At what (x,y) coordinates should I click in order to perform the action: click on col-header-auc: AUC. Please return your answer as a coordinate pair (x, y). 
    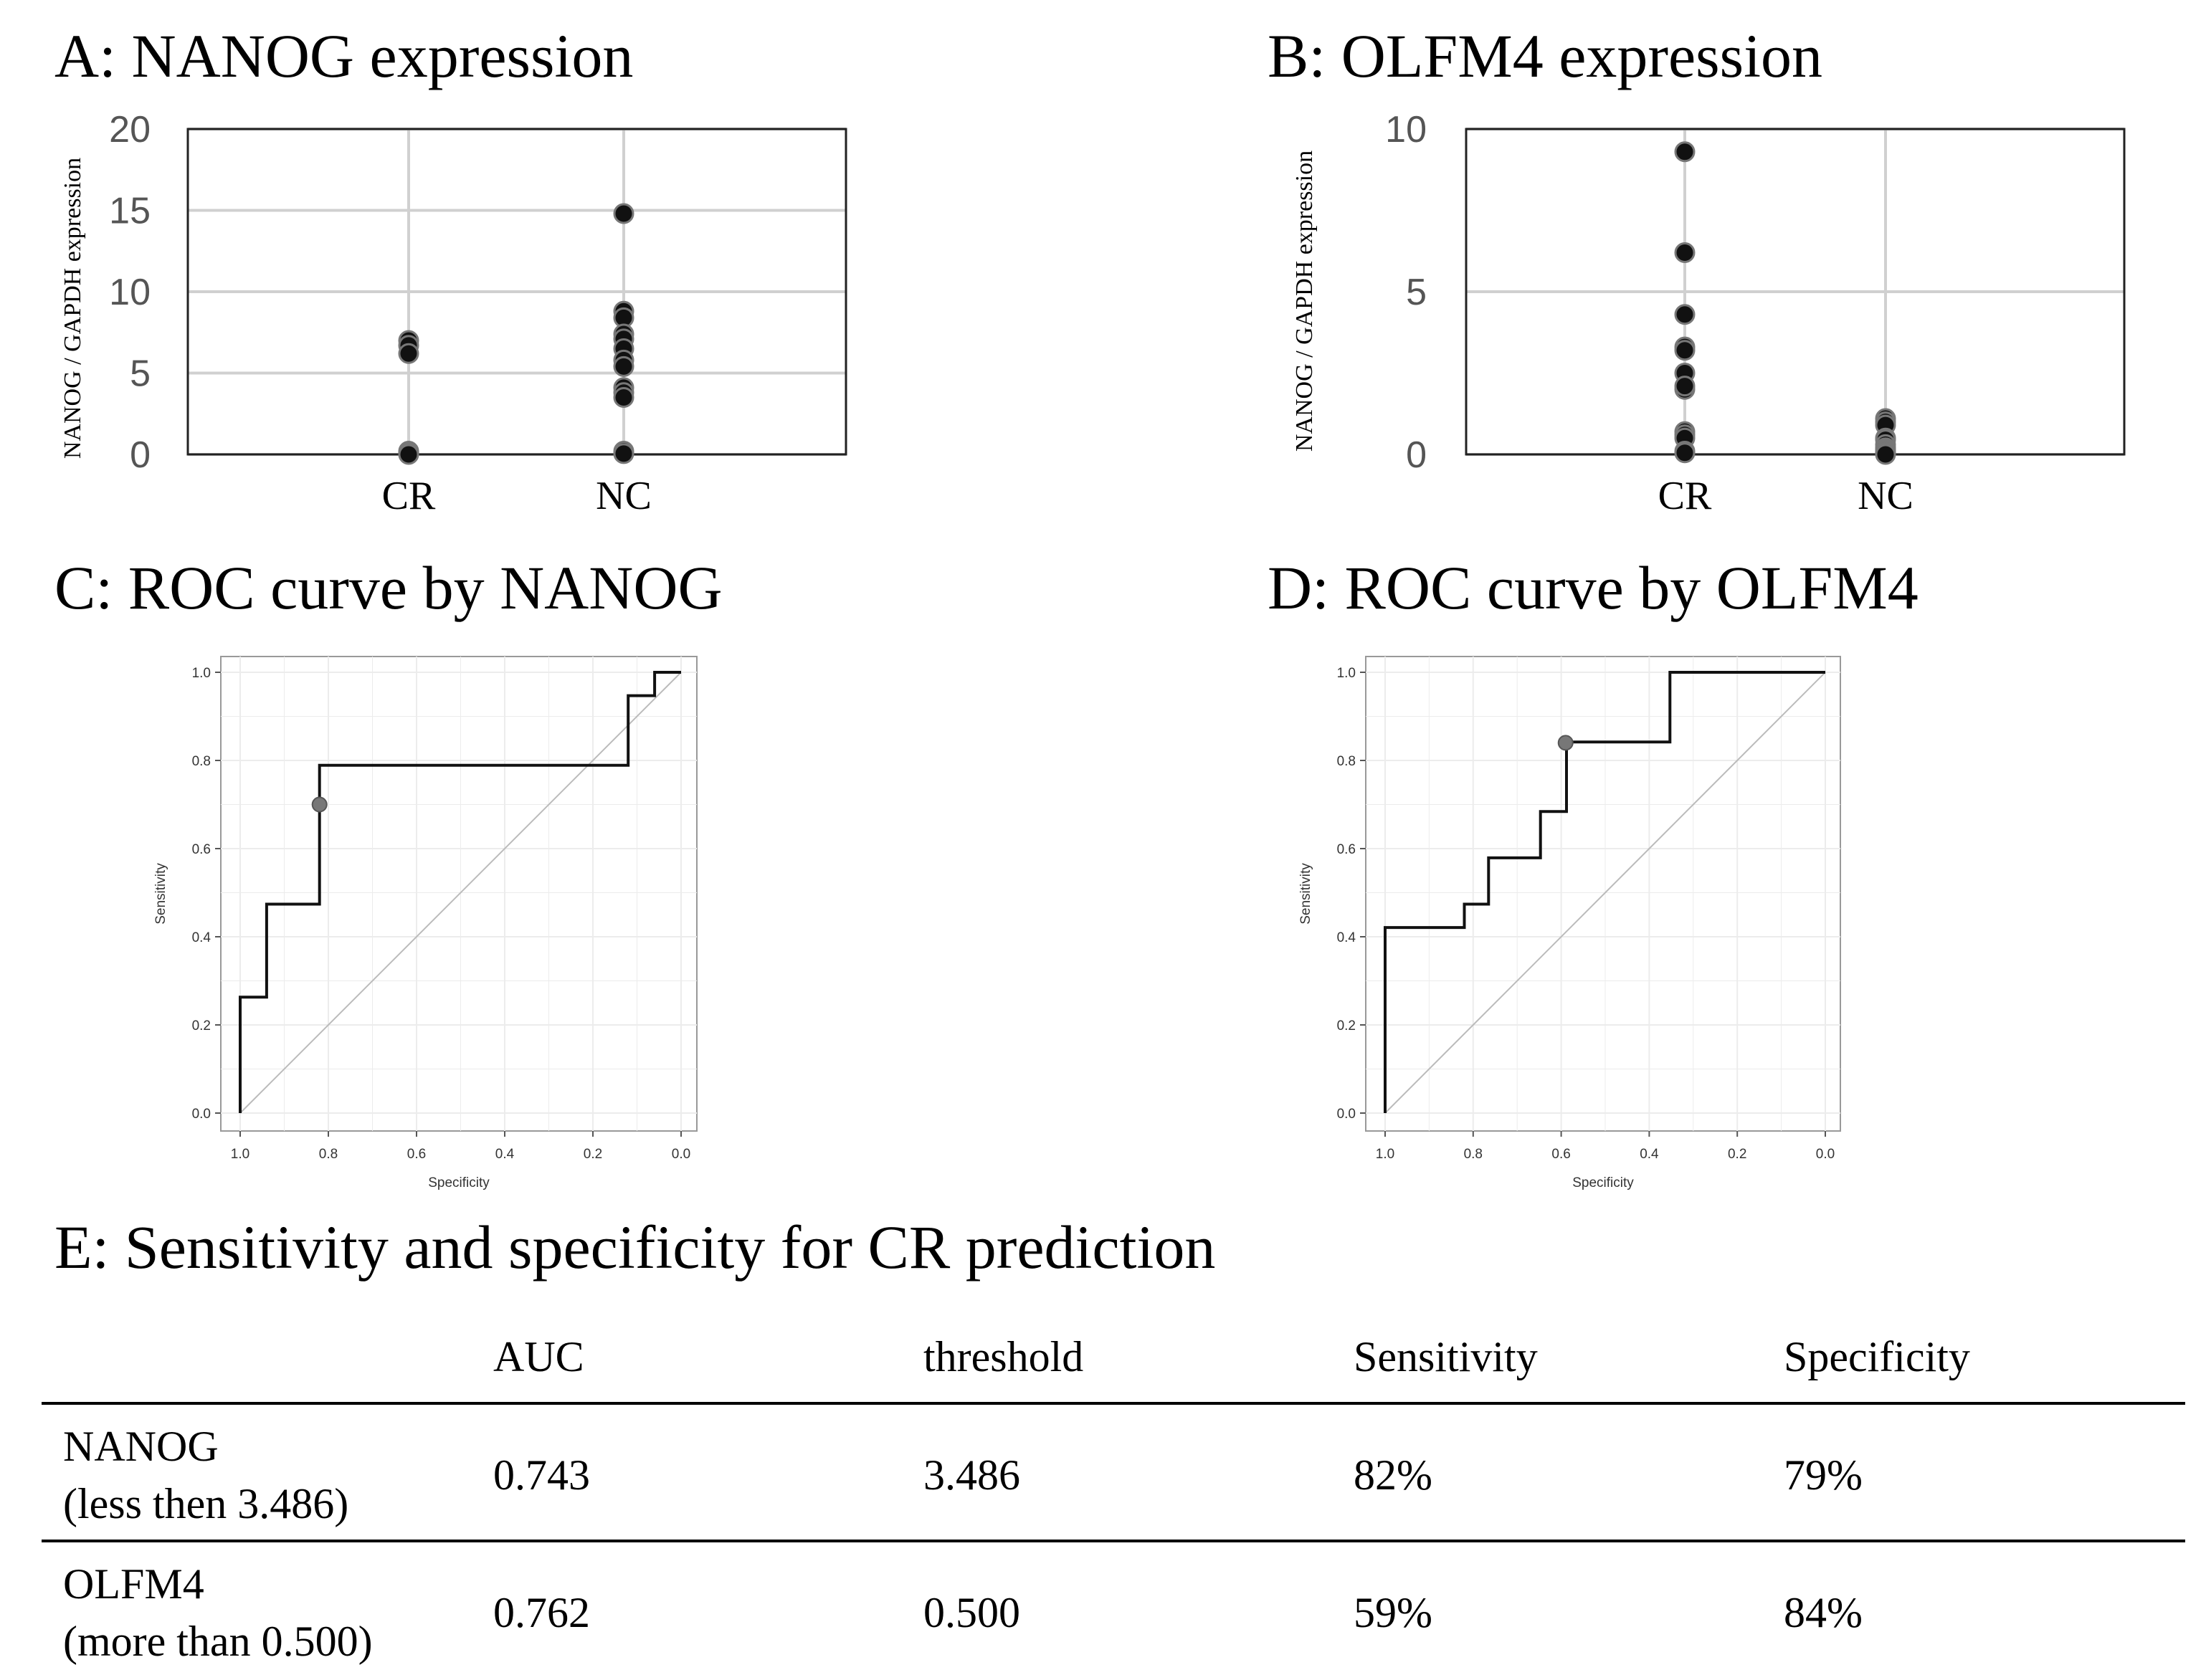
    Looking at the image, I should click on (538, 1356).